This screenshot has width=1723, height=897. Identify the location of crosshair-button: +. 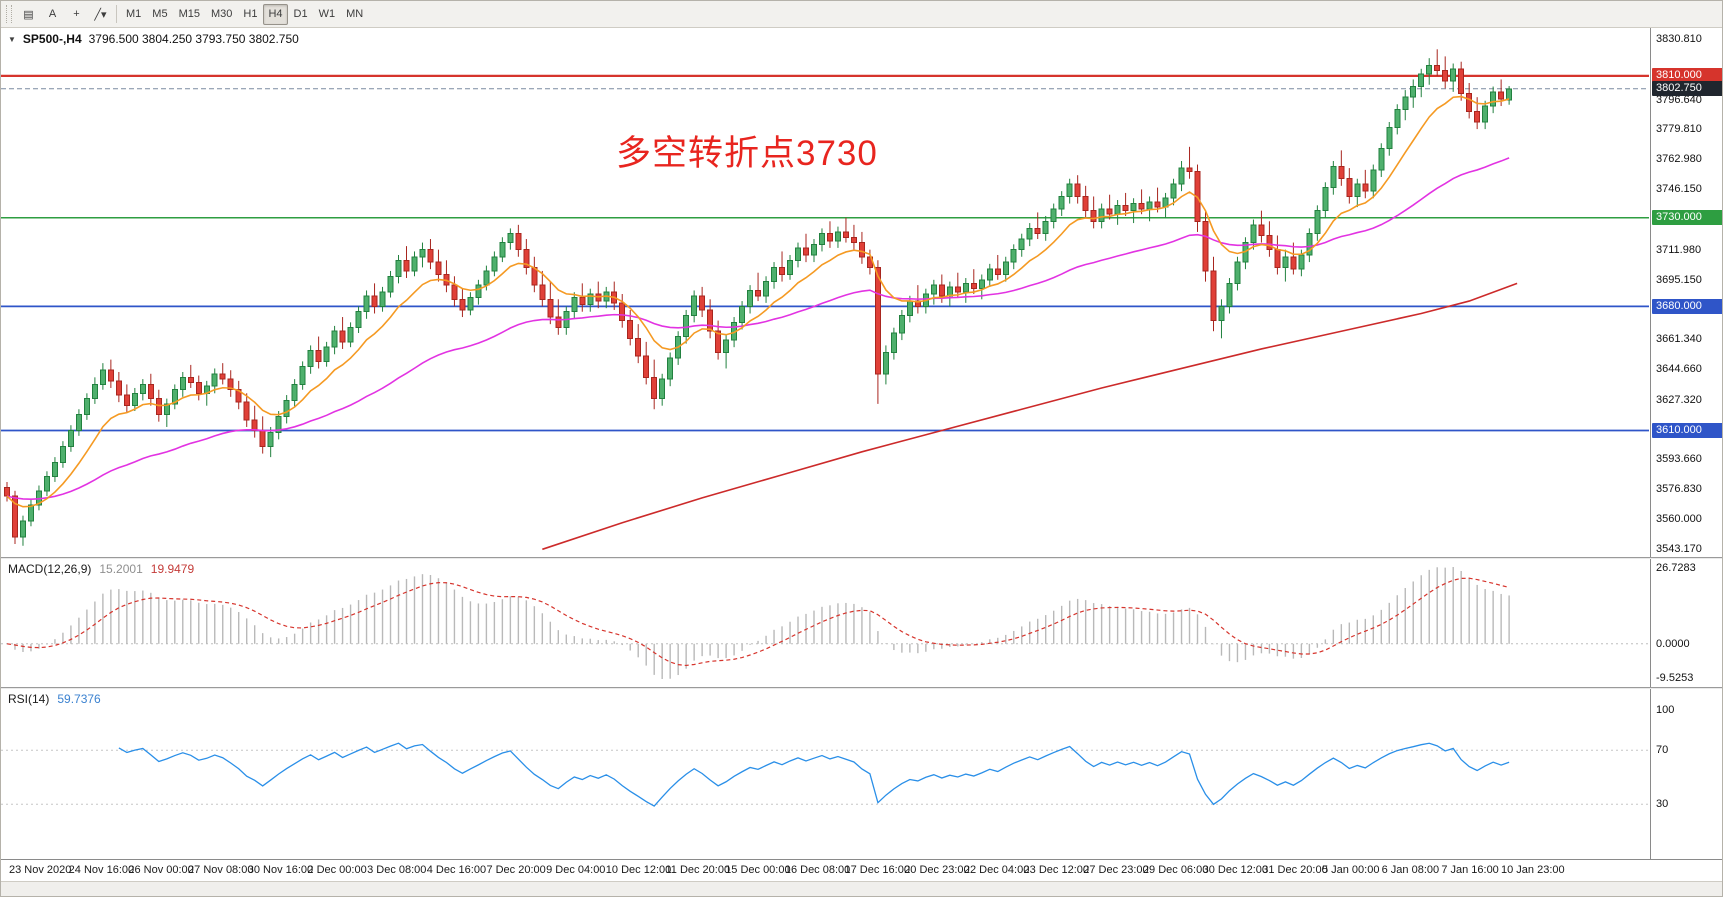
(76, 14).